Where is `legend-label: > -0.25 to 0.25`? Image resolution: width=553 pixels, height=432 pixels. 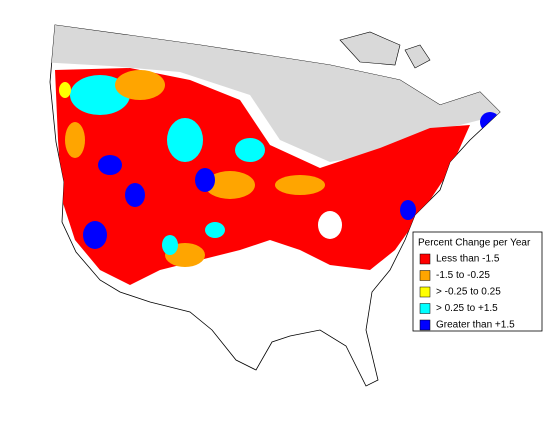
legend-label: > -0.25 to 0.25 is located at coordinates (468, 292).